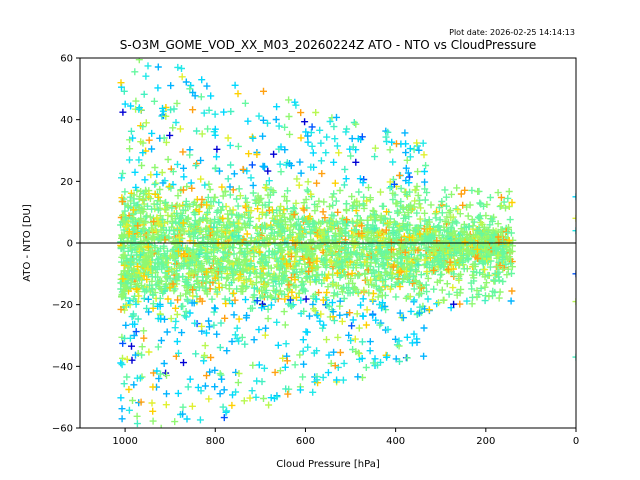  Describe the element at coordinates (215, 441) in the screenshot. I see `x-tick-label: 800` at that location.